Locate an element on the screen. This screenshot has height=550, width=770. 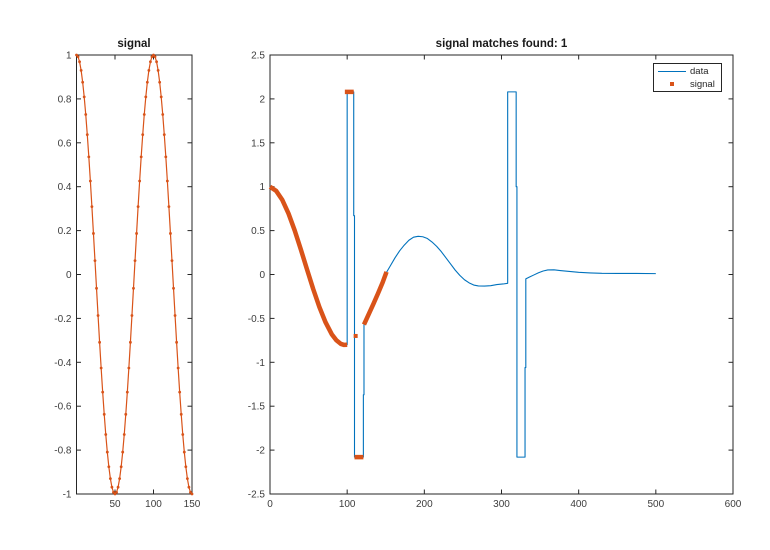
y-tick-label: 2.5 is located at coordinates (258, 56).